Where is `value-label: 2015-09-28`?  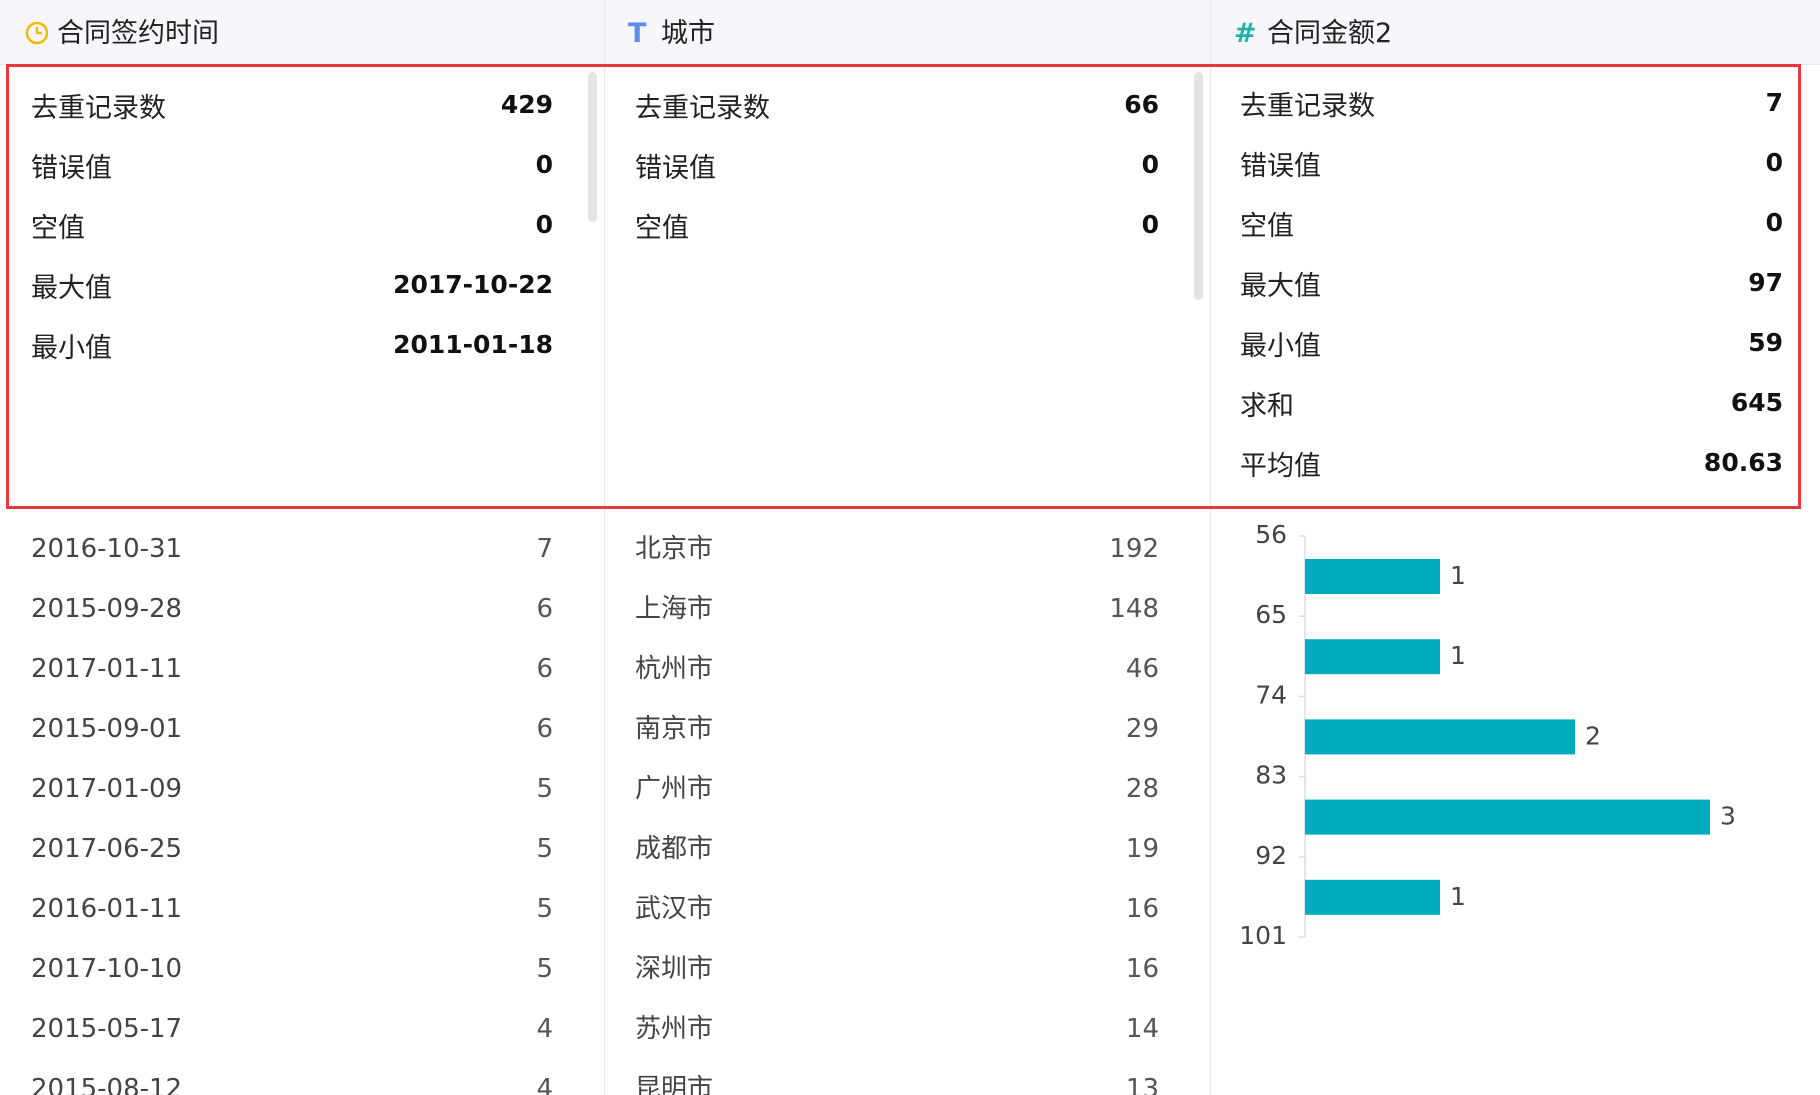
value-label: 2015-09-28 is located at coordinates (107, 609).